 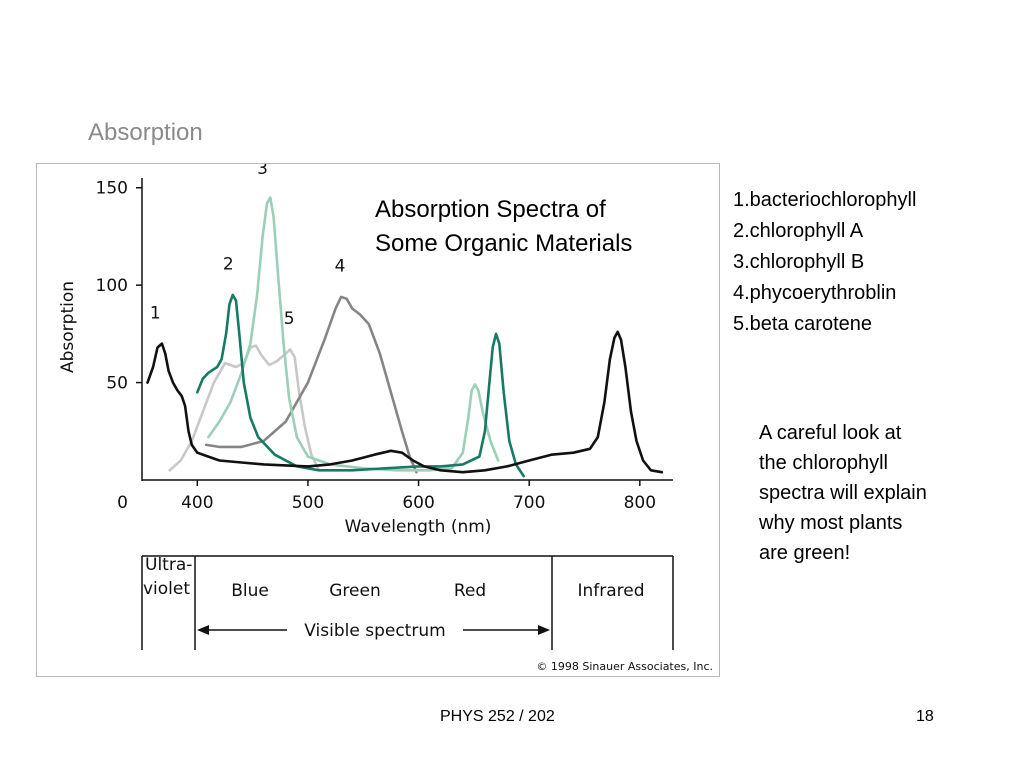 What do you see at coordinates (145, 132) in the screenshot?
I see `slide-title: Absorption` at bounding box center [145, 132].